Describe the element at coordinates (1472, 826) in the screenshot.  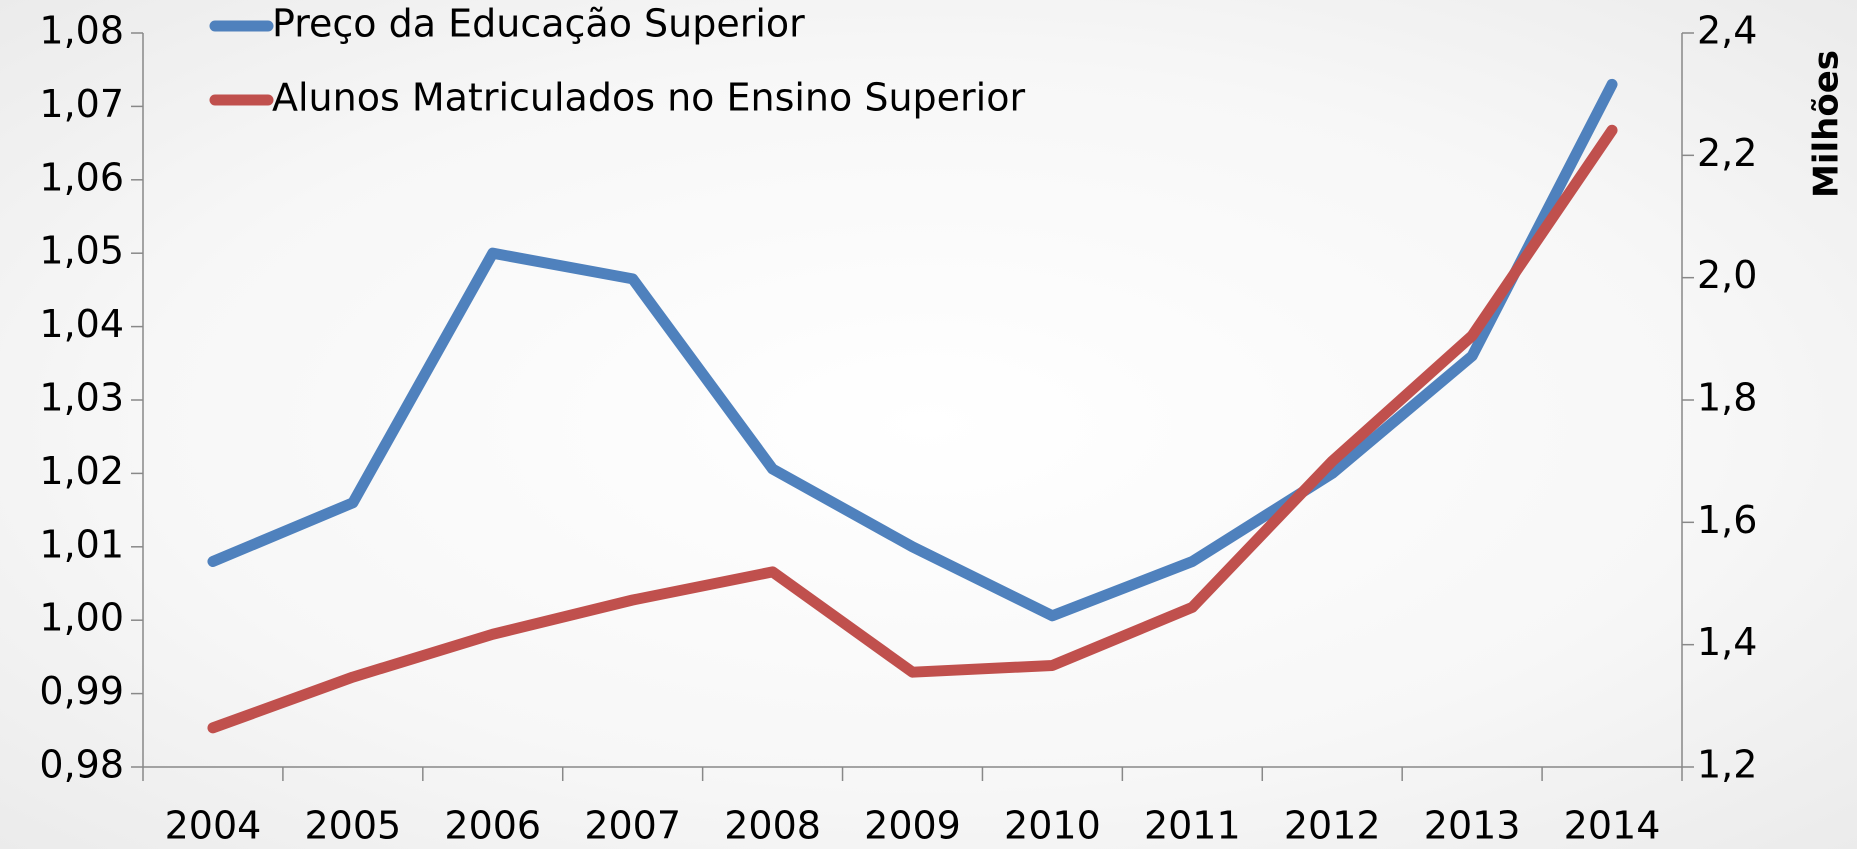
I see `x-tick-label: 2013` at that location.